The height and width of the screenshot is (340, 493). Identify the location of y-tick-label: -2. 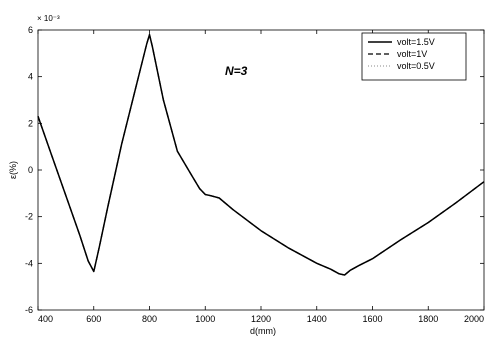
(29, 217).